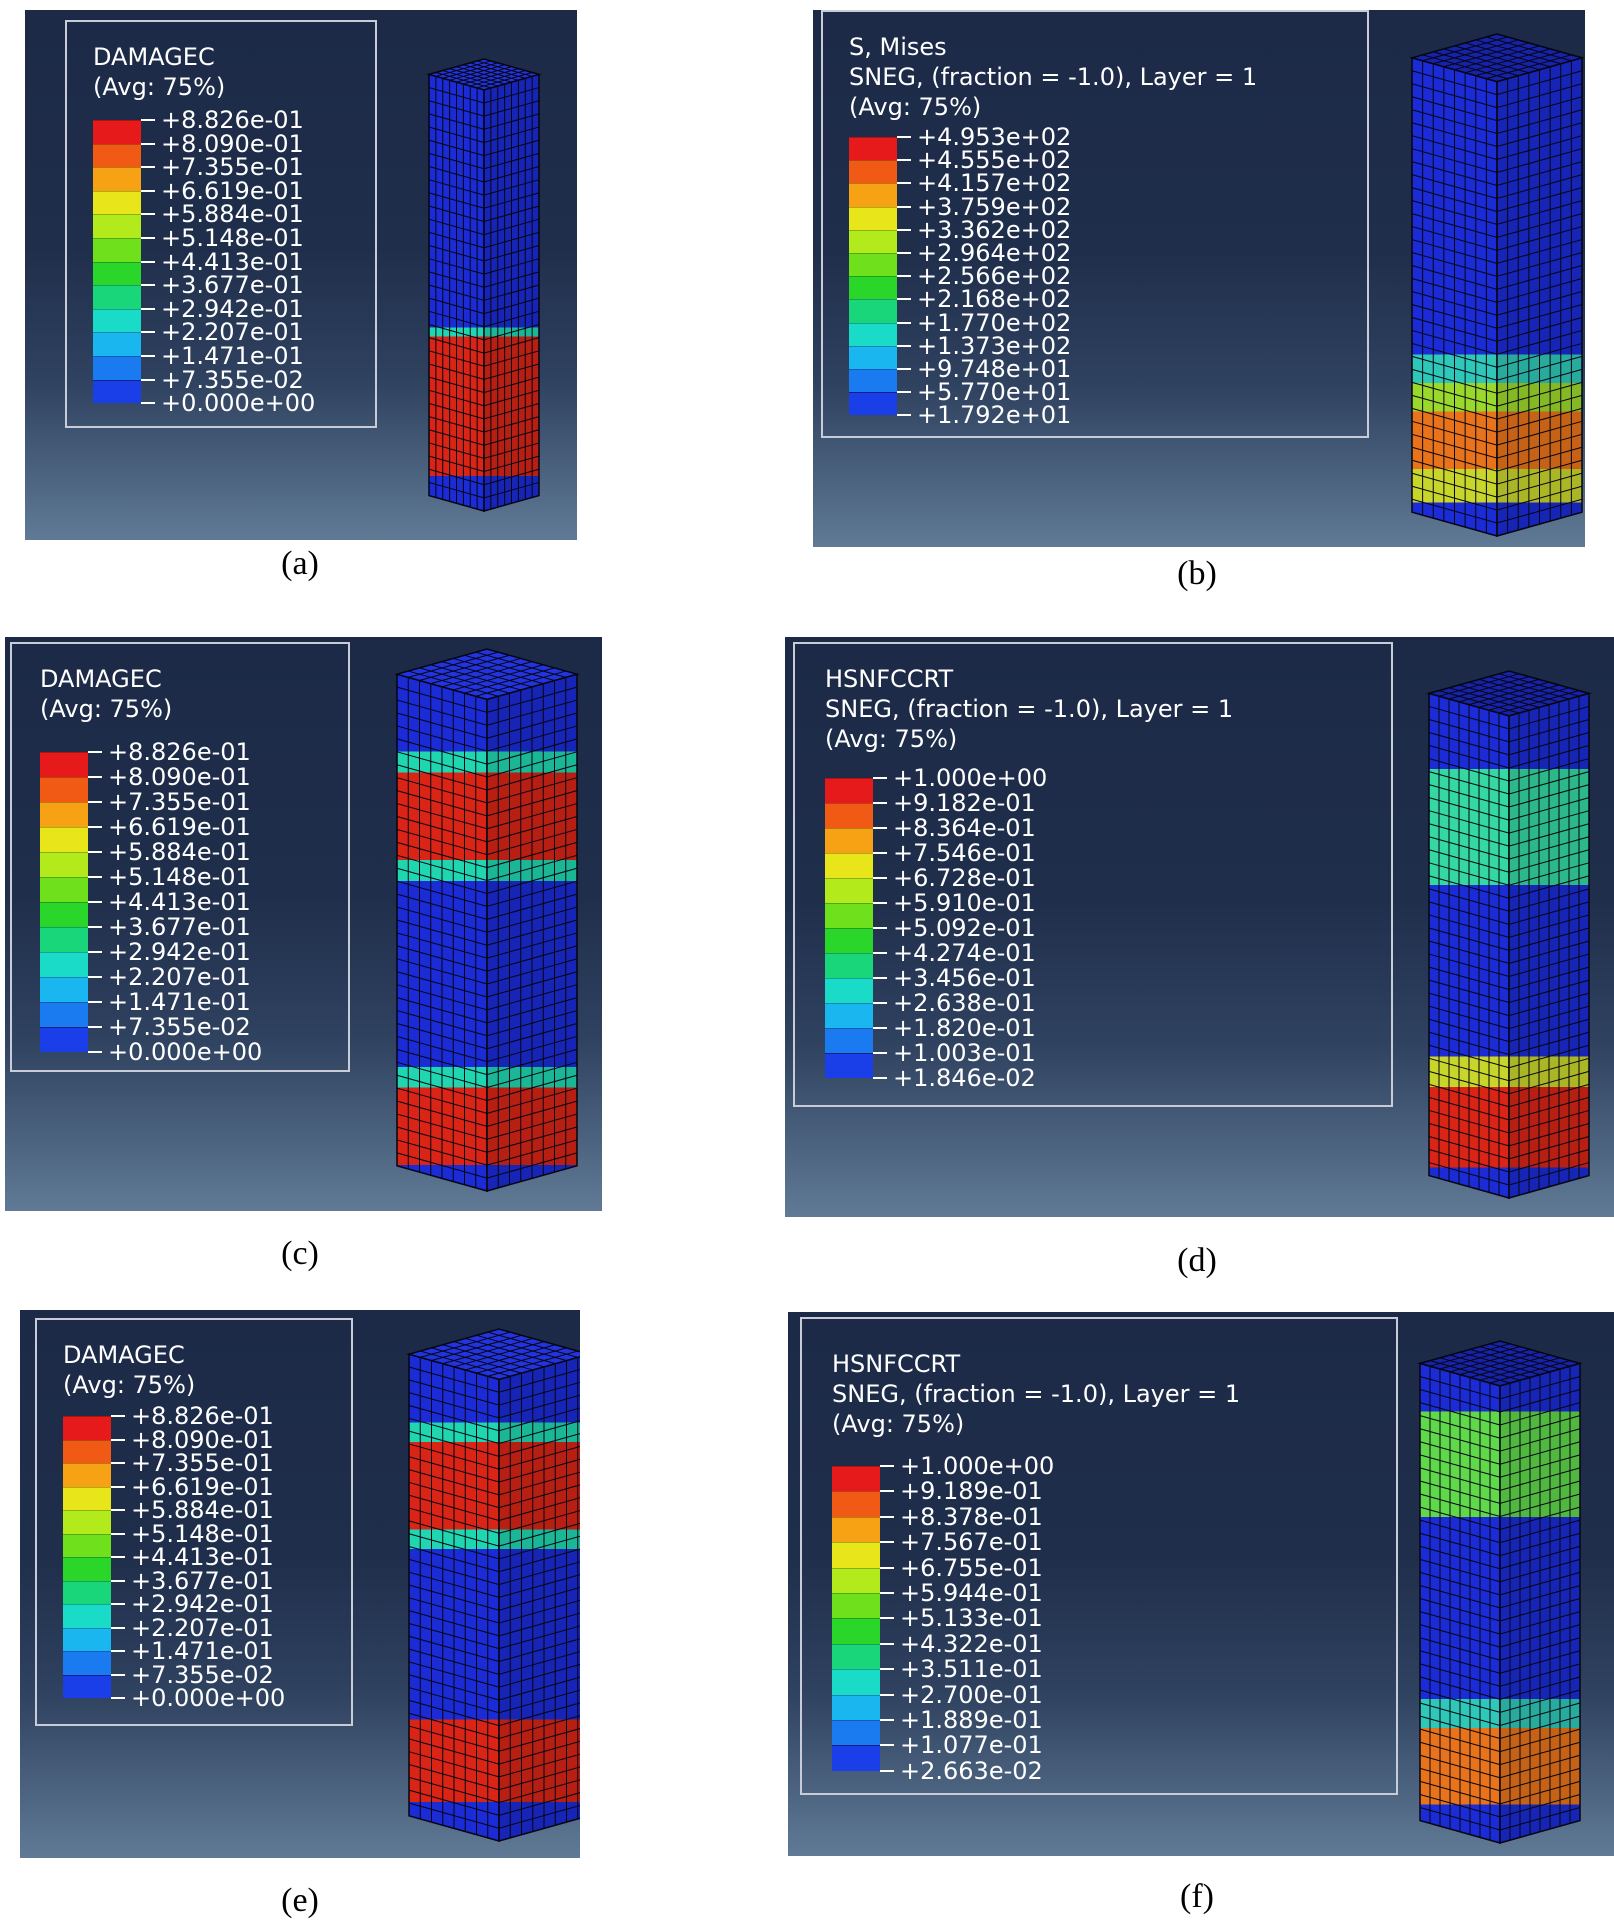  I want to click on scale-value-label: +5.770e+01, so click(994, 392).